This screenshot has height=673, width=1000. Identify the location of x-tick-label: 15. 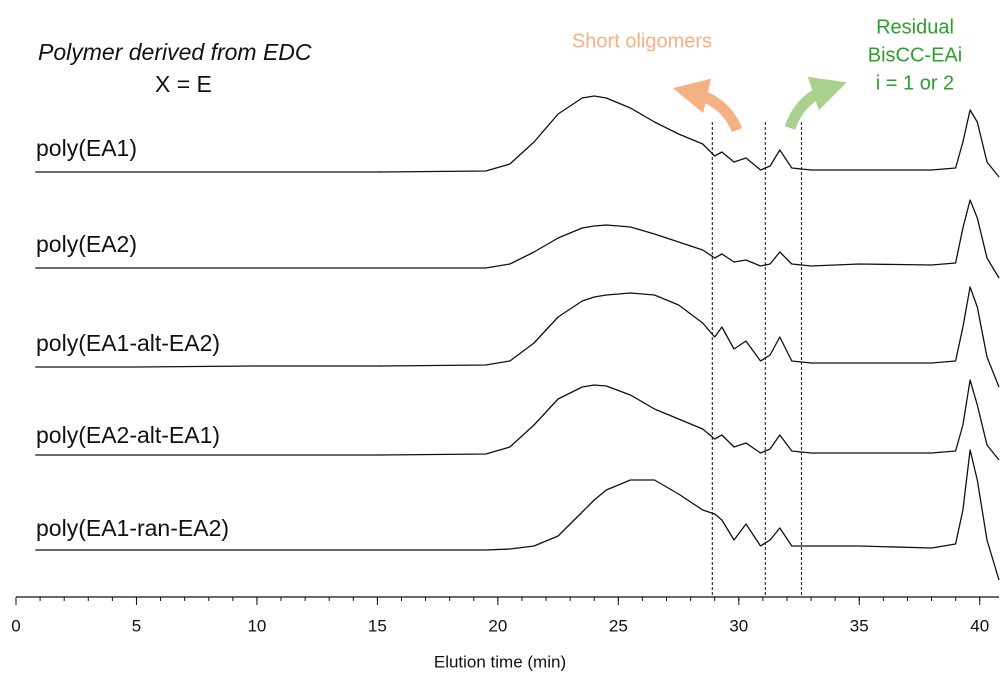
(377, 625).